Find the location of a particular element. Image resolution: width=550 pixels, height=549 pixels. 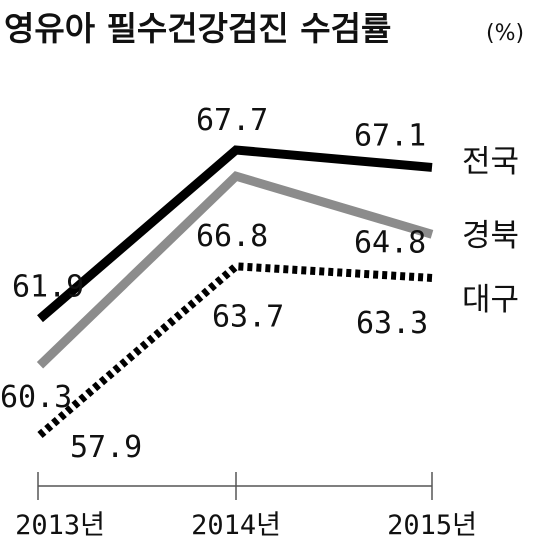

chart-unit: (%) is located at coordinates (505, 33).